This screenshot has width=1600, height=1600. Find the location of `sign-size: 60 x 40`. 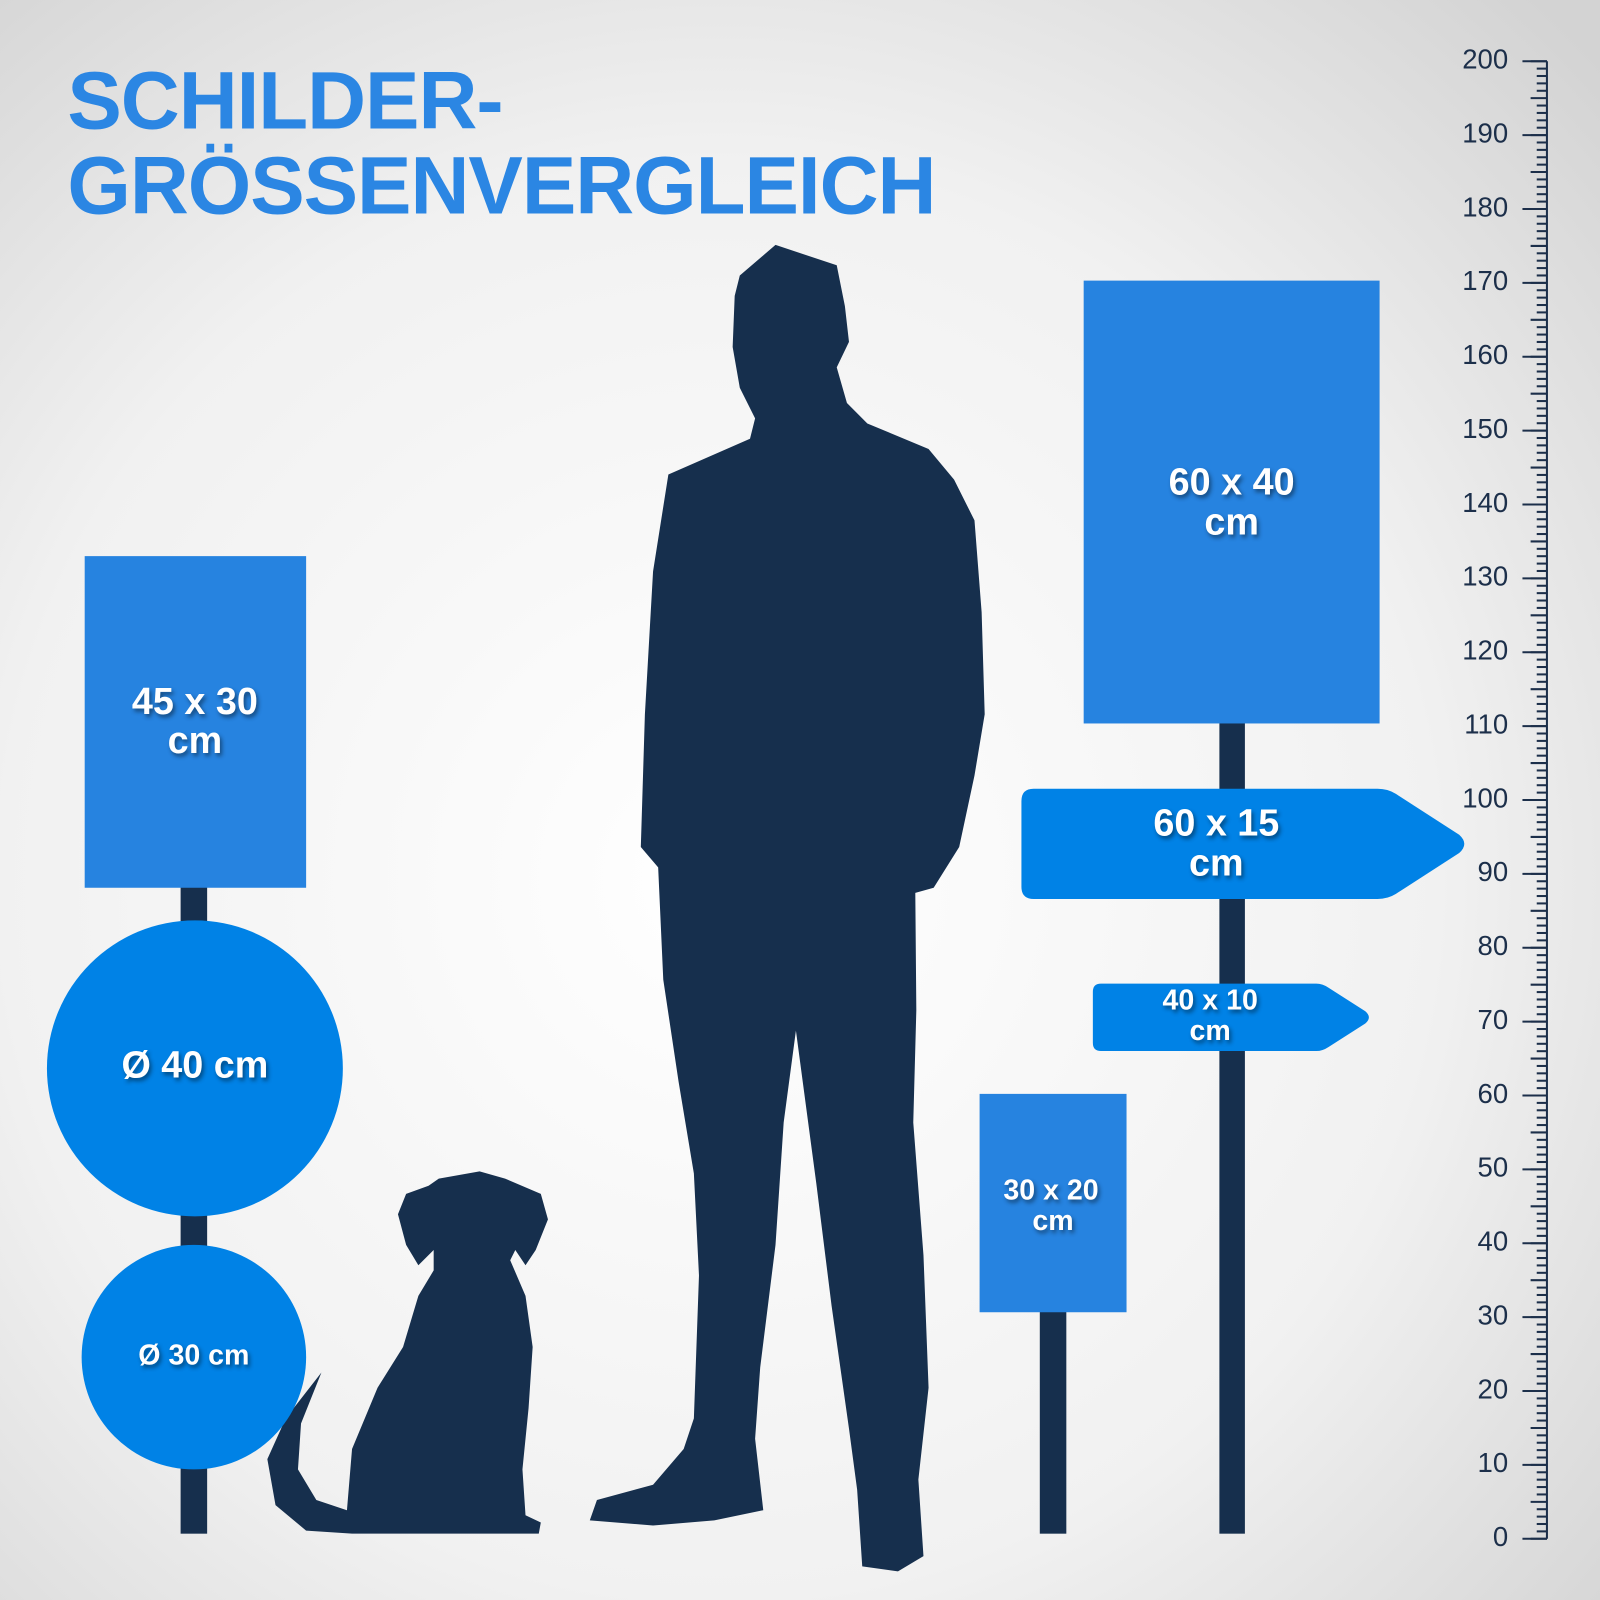

sign-size: 60 x 40 is located at coordinates (1232, 482).